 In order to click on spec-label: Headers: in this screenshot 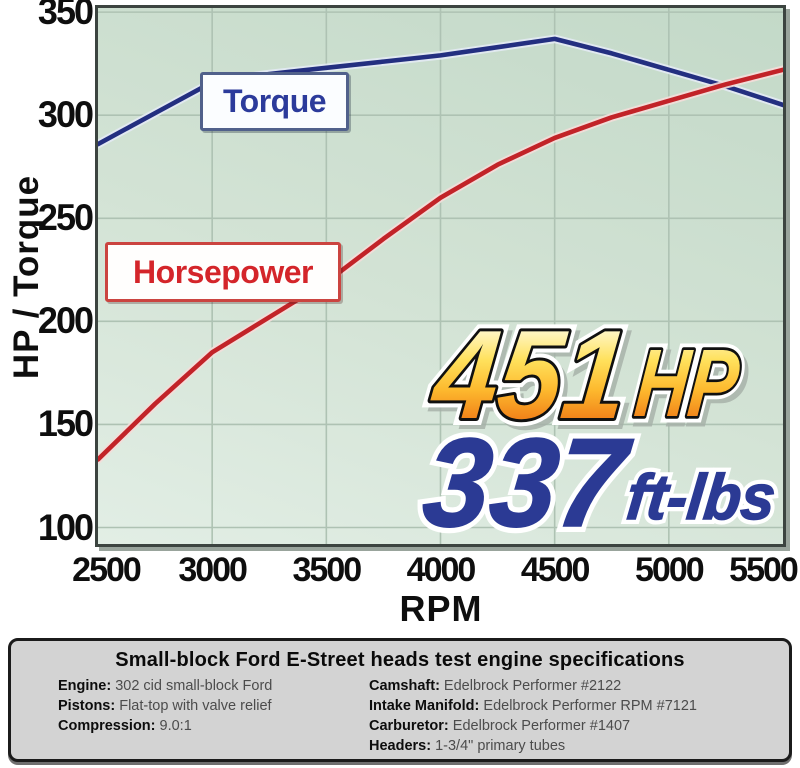, I will do `click(400, 746)`.